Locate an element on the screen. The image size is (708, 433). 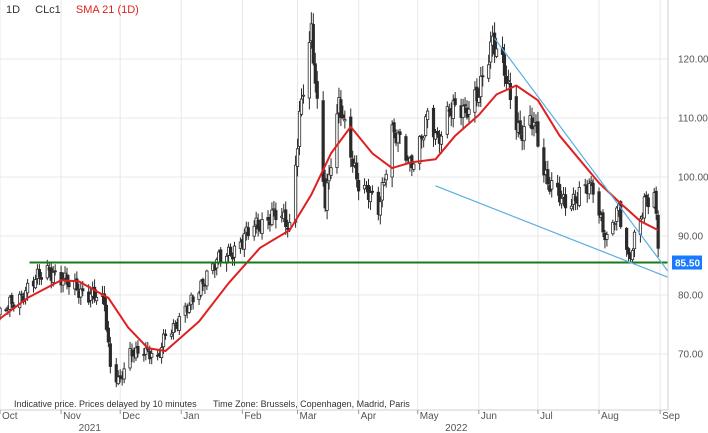
y-tick-label: 120.00 is located at coordinates (693, 59).